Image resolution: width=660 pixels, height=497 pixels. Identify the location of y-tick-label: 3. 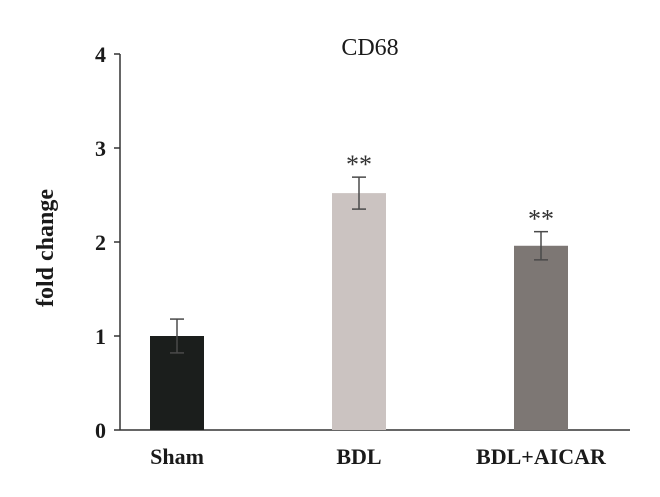
(100, 148).